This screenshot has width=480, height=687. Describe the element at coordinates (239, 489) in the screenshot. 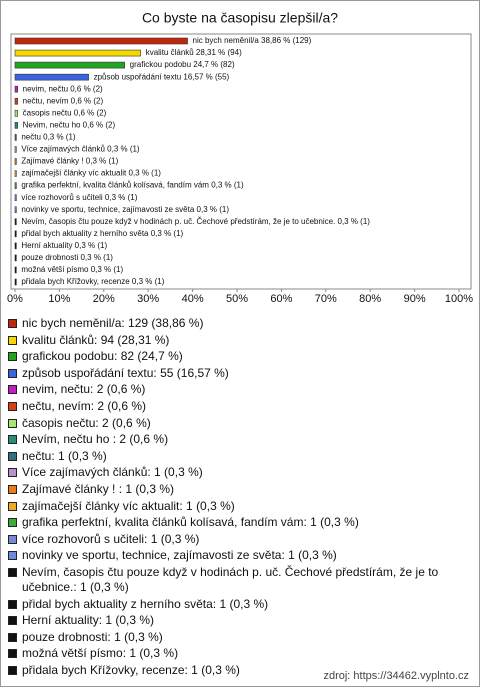

I see `legend-item: Zajímavé články ! : 1 (0,3 %)` at that location.